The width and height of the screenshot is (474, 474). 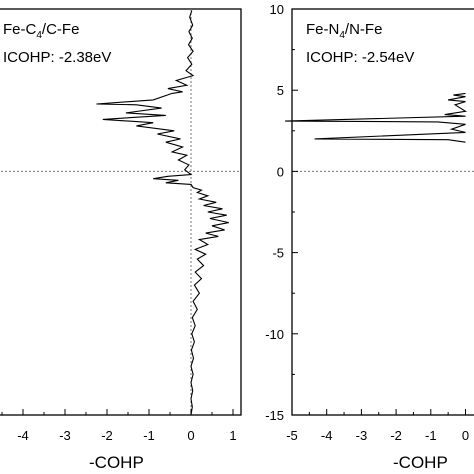 What do you see at coordinates (274, 415) in the screenshot?
I see `right-y-tick-label: -15` at bounding box center [274, 415].